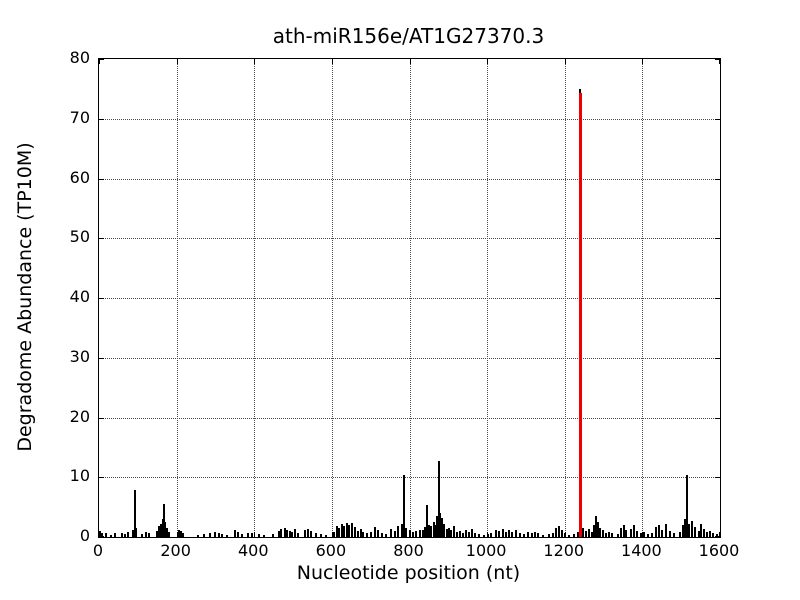 The image size is (800, 600). What do you see at coordinates (580, 315) in the screenshot?
I see `mirna-cleavage-site-bar` at bounding box center [580, 315].